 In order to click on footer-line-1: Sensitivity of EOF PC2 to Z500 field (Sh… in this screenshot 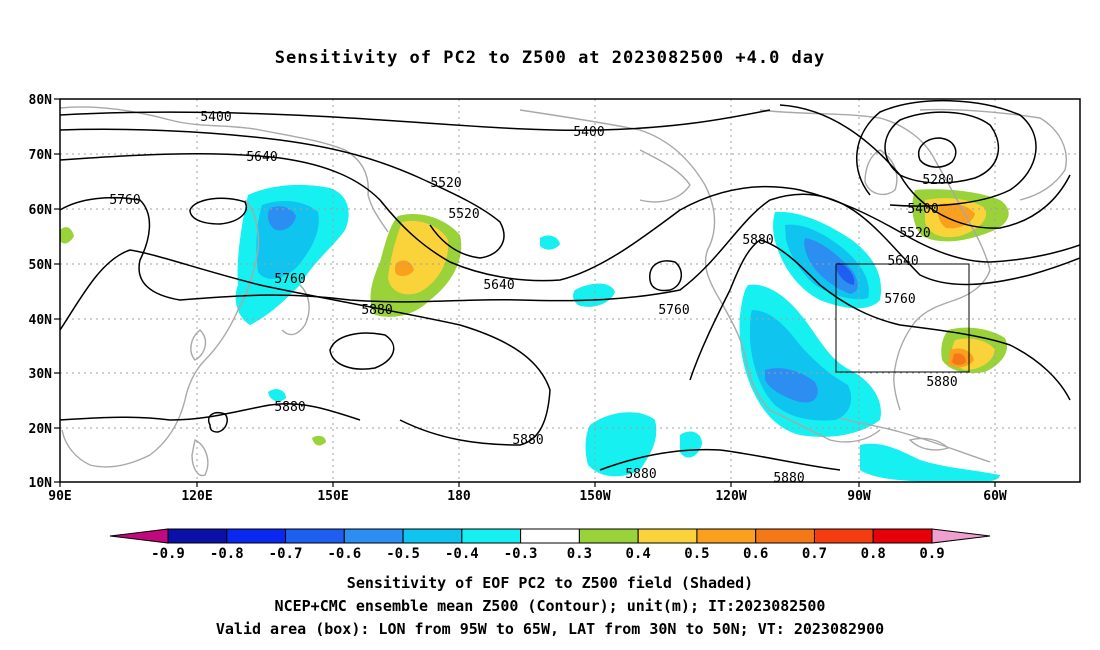, I will do `click(550, 583)`.